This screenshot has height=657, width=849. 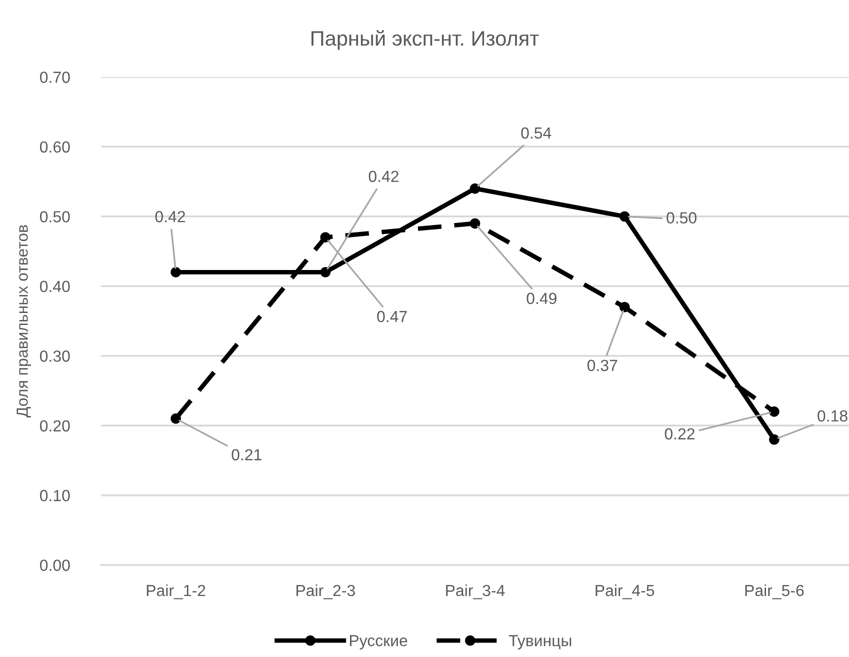 What do you see at coordinates (325, 592) in the screenshot?
I see `x-tick-label: Pair_2-3` at bounding box center [325, 592].